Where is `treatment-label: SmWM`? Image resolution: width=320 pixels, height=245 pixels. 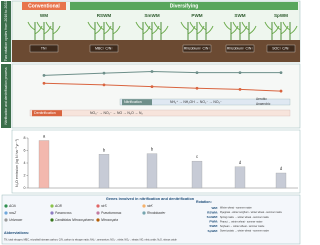
treatment-label: SmWM is located at coordinates (151, 15).